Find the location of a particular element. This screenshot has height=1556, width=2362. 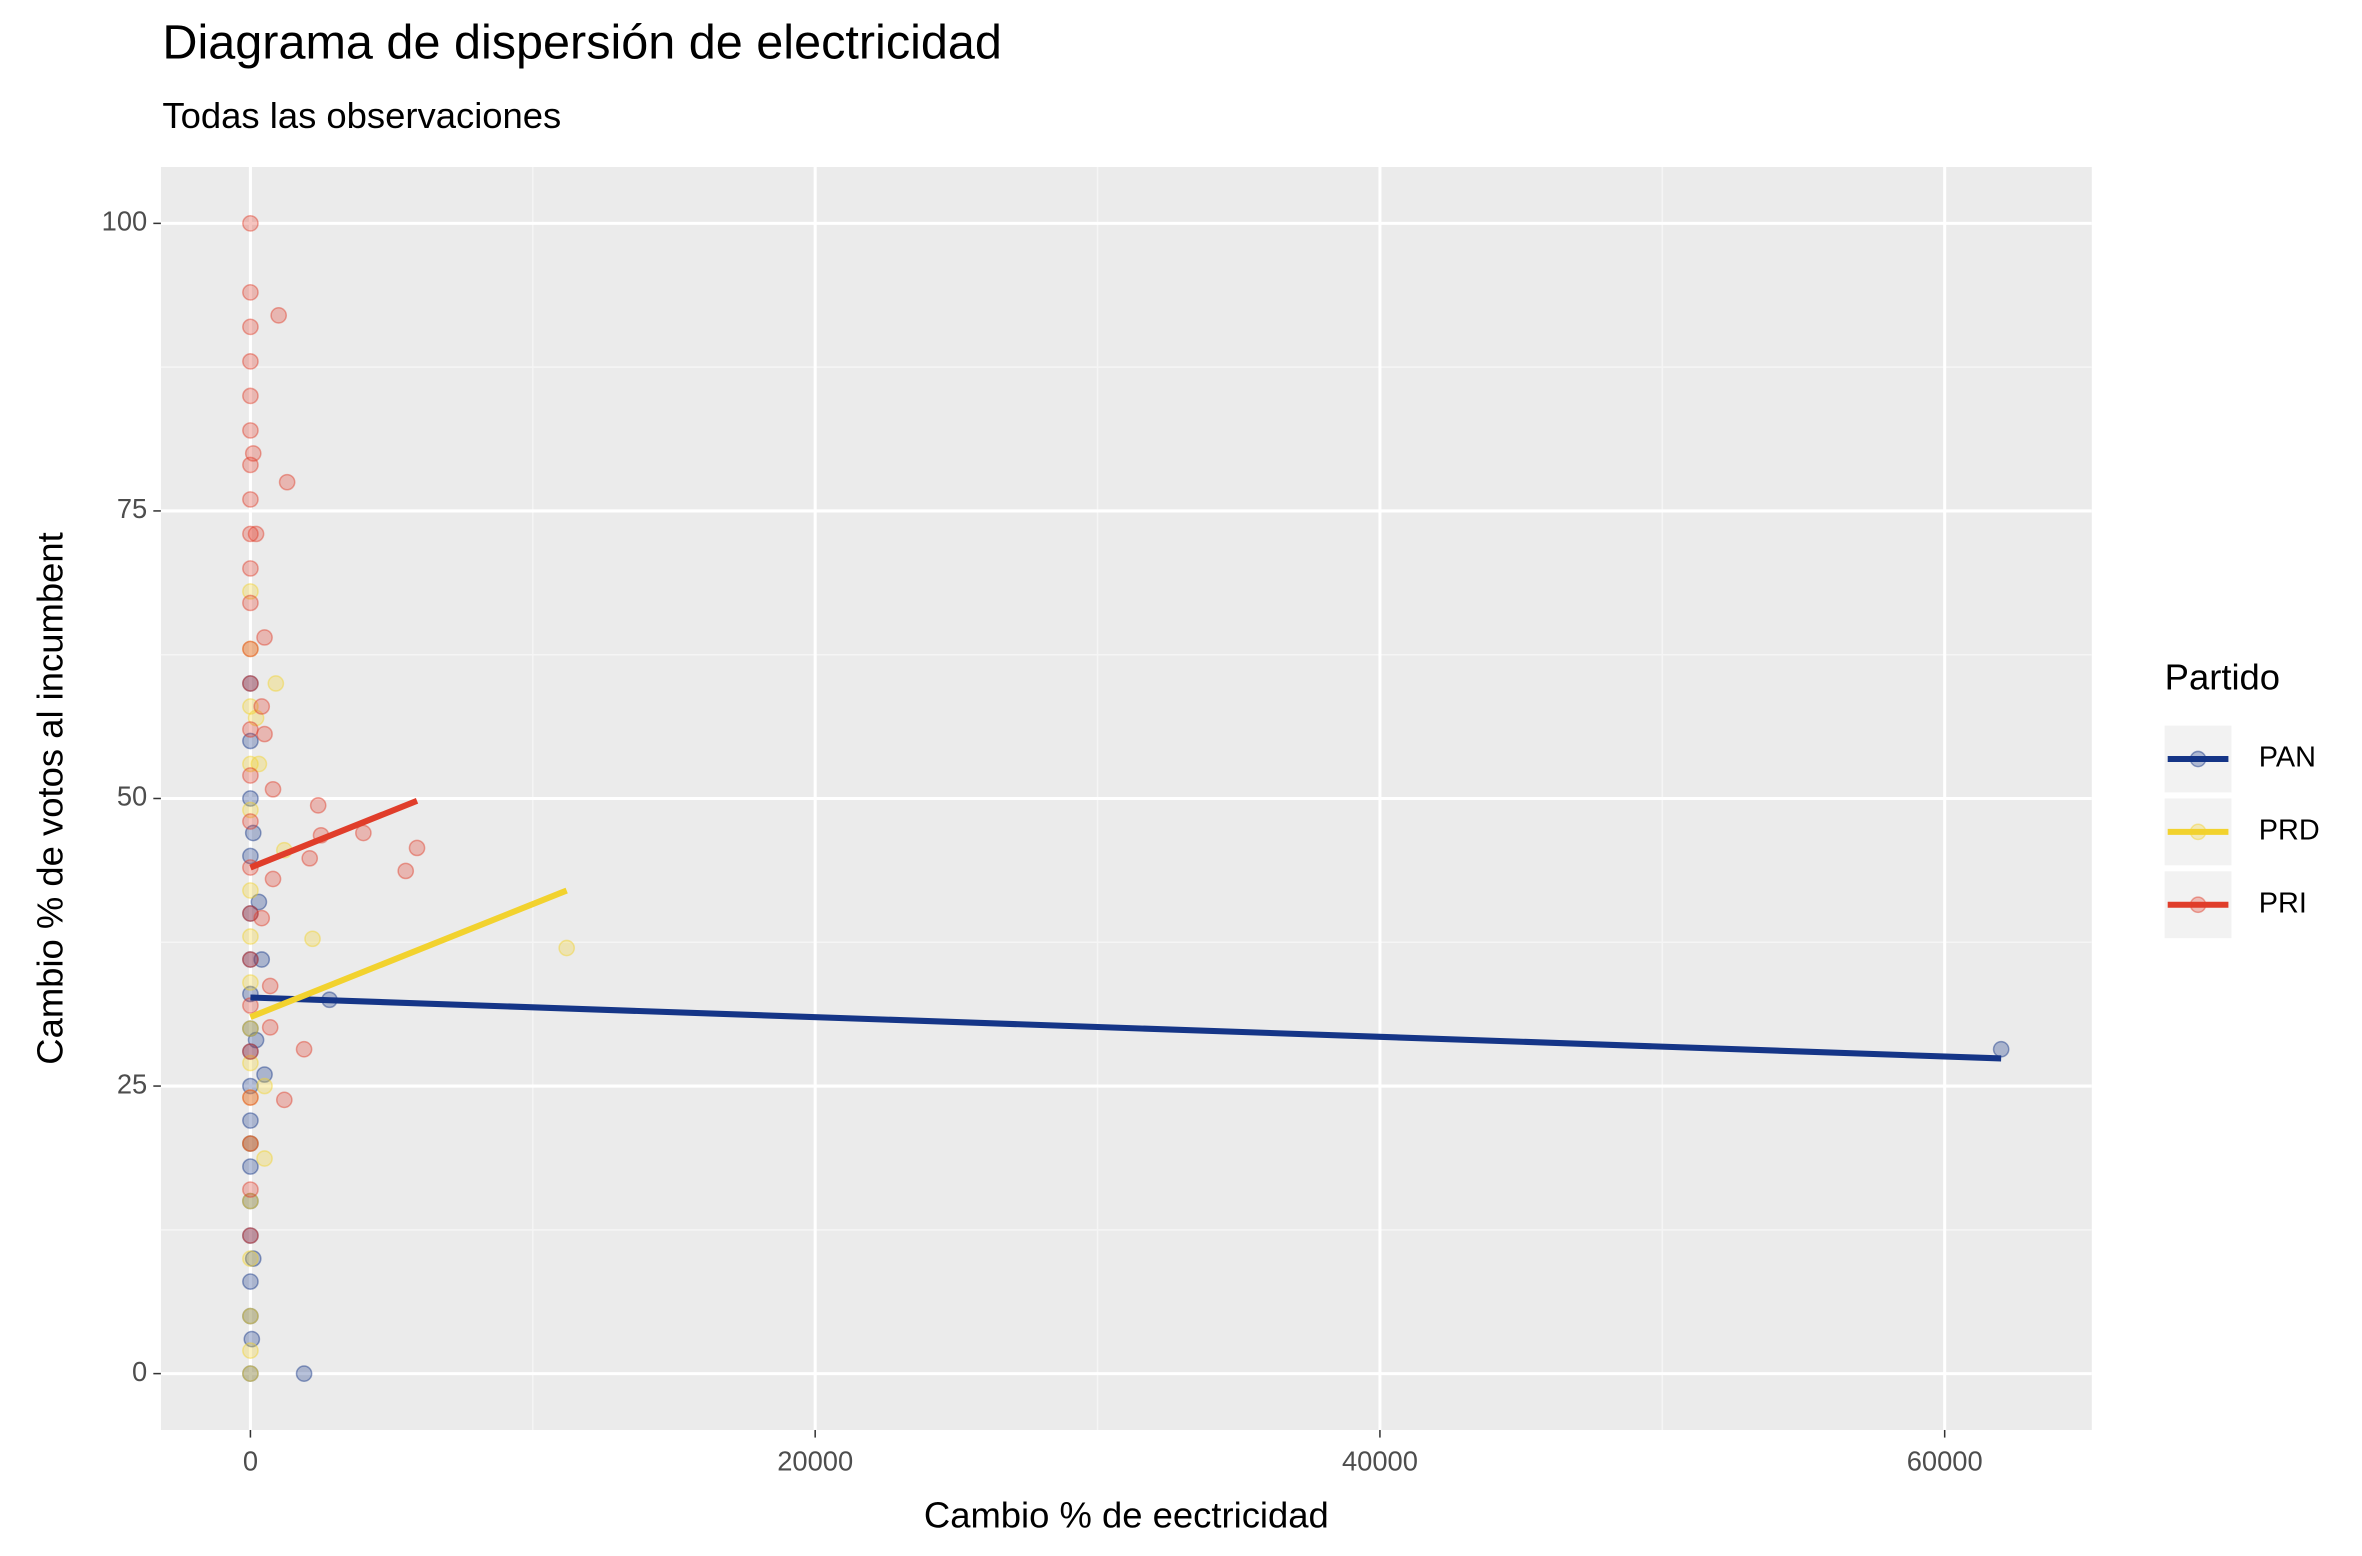

x-tick-label: 60000 is located at coordinates (1945, 1461).